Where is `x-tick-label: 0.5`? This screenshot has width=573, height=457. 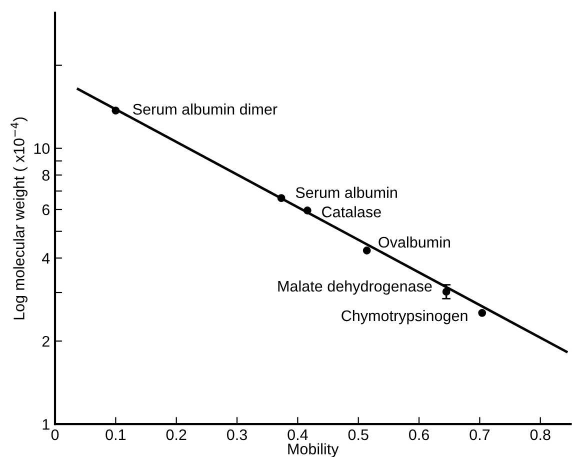
x-tick-label: 0.5 is located at coordinates (358, 434).